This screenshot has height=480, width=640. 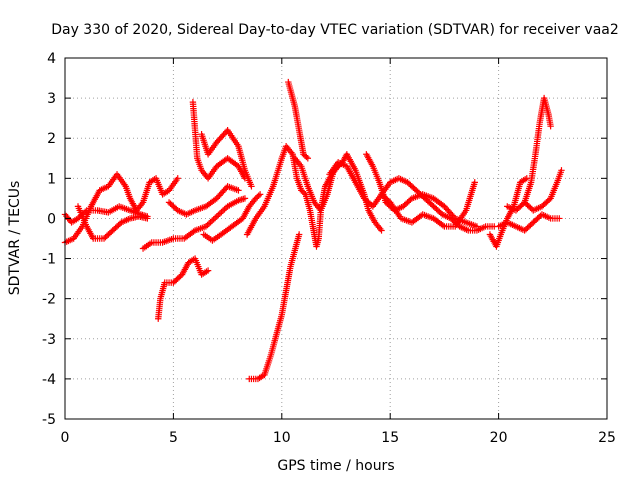 I want to click on x-tick-label: 0, so click(x=65, y=438).